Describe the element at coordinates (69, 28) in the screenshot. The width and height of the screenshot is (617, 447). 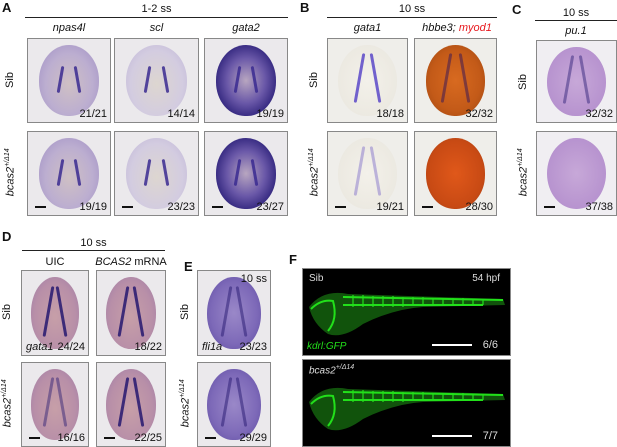
I see `gene-label-npas4l: npas4l` at that location.